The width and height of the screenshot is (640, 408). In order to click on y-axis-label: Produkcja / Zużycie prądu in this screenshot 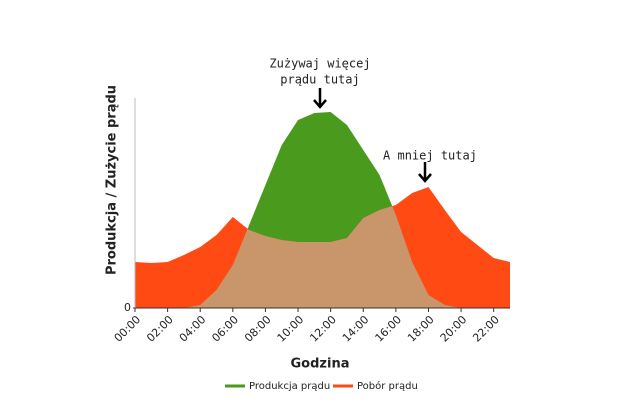, I will do `click(112, 180)`.